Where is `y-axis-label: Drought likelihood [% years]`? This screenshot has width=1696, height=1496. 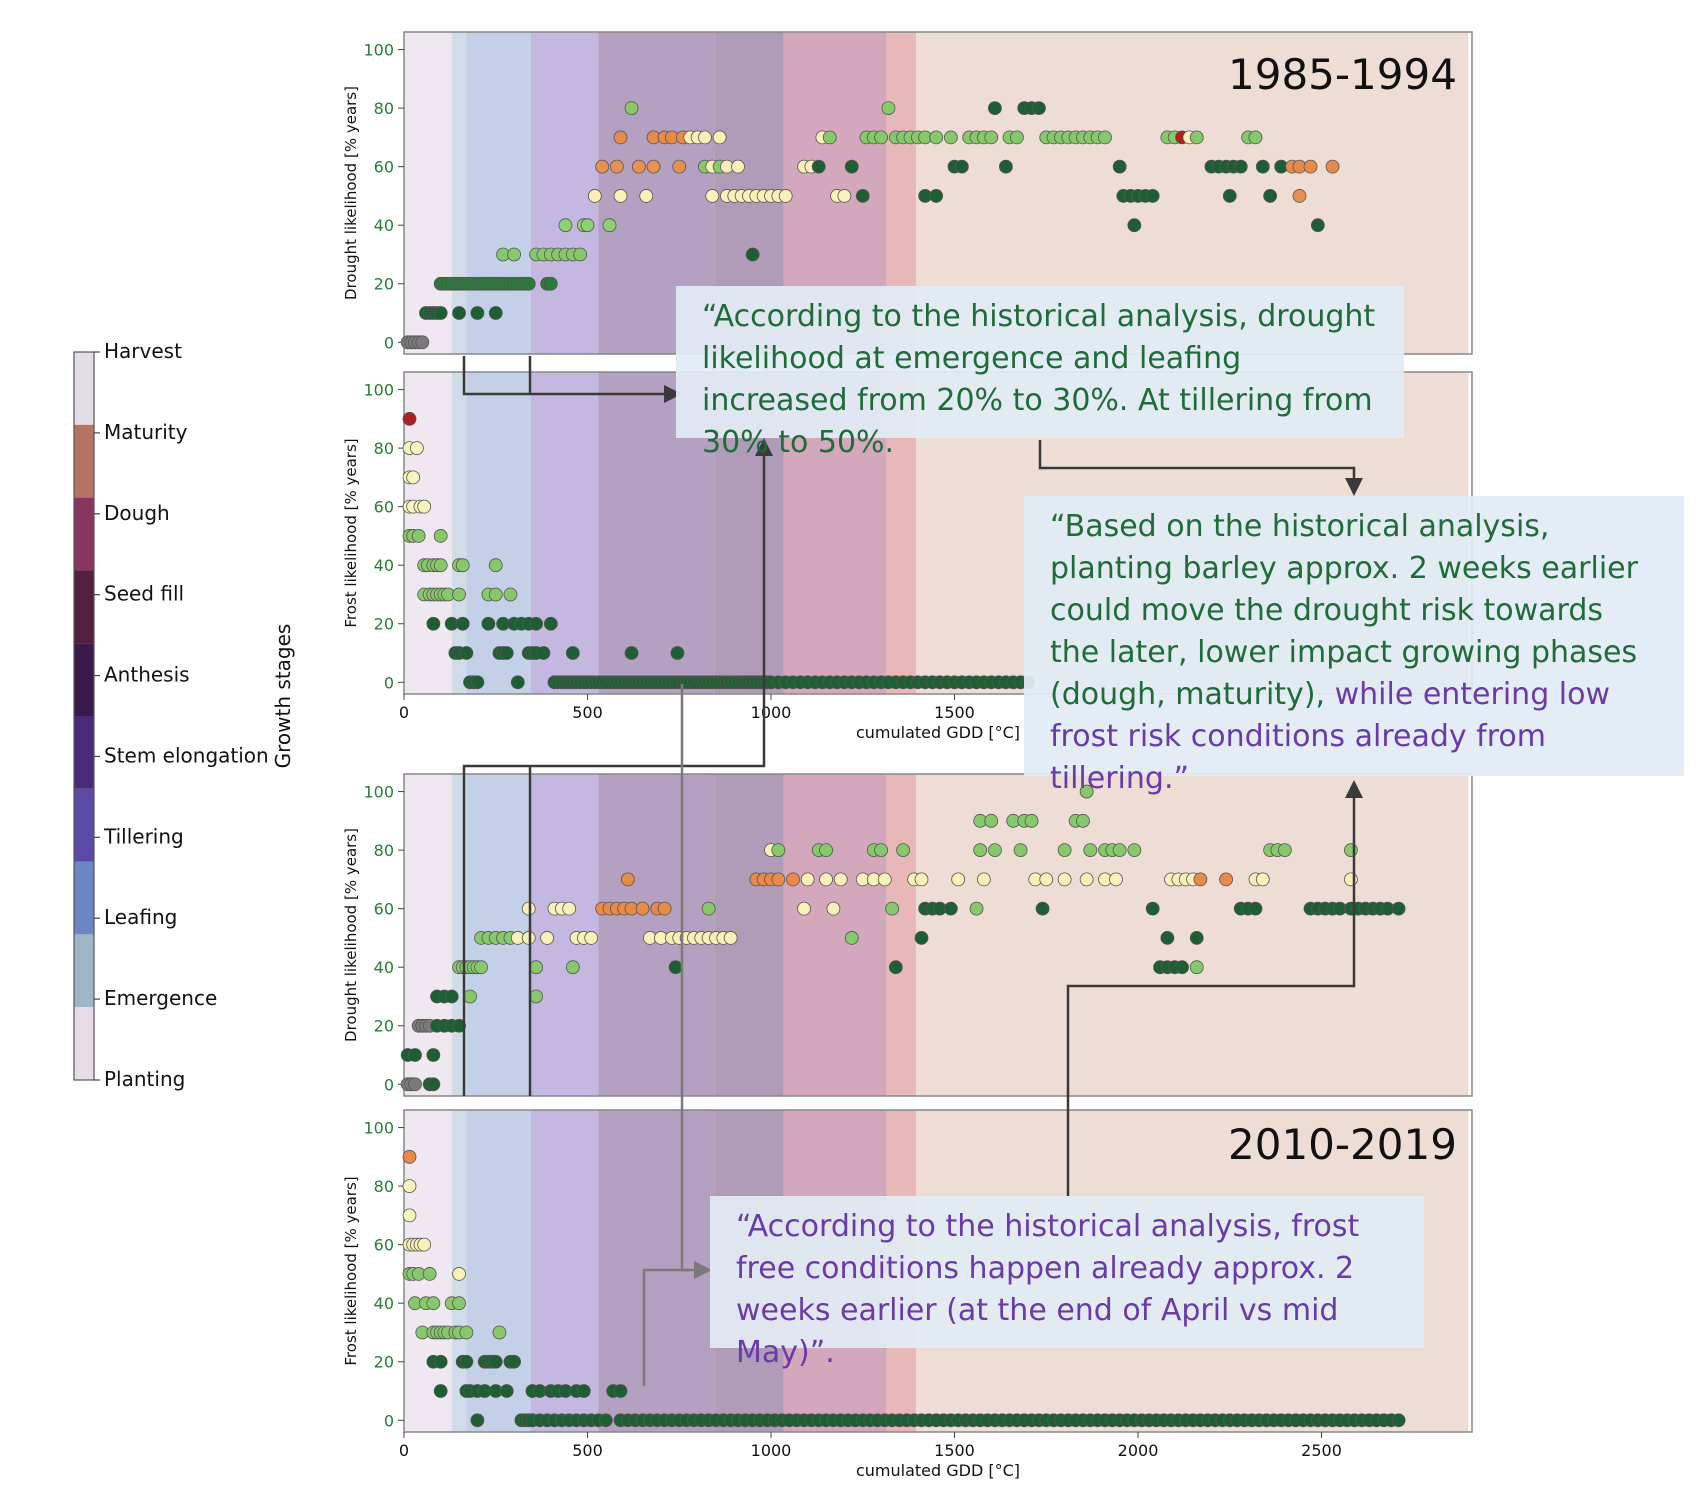 y-axis-label: Drought likelihood [% years] is located at coordinates (351, 935).